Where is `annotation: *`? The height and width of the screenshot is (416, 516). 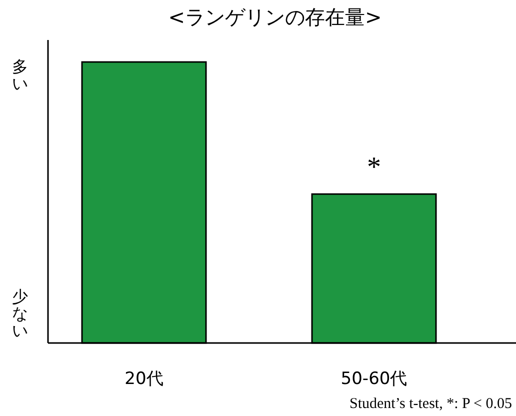 annotation: * is located at coordinates (374, 168).